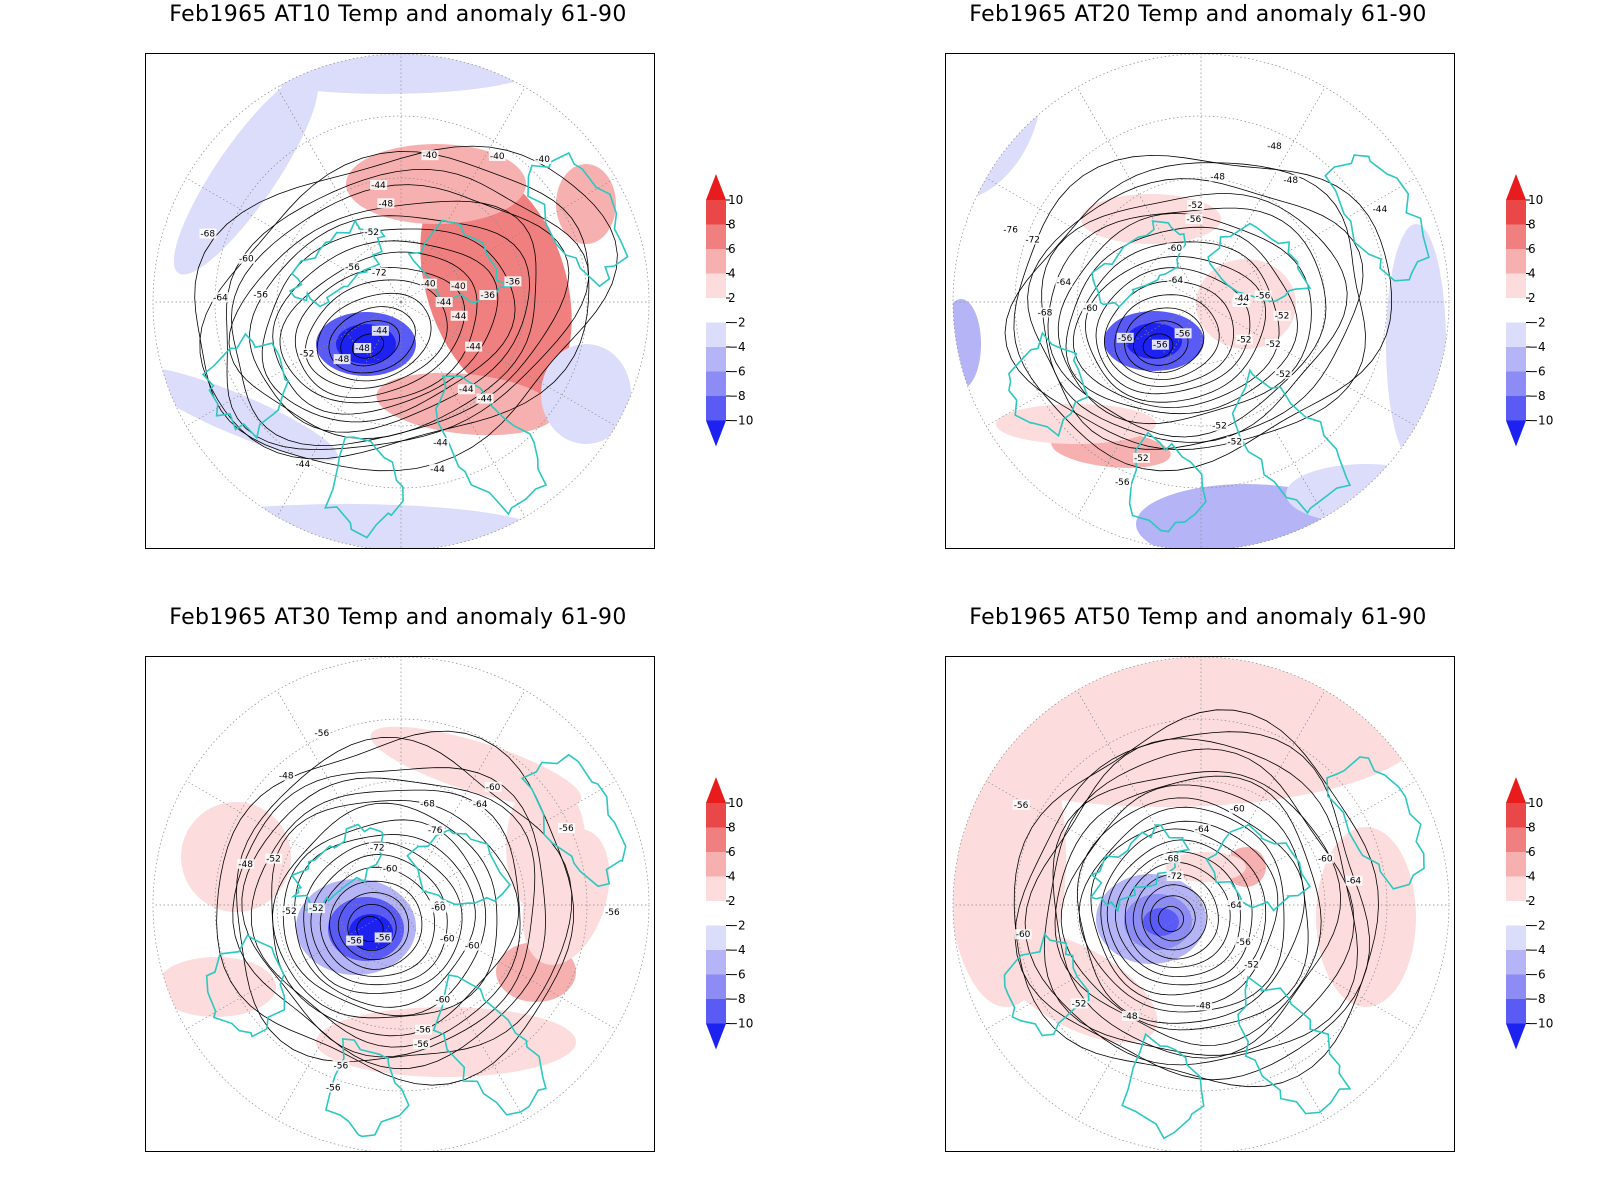  What do you see at coordinates (398, 14) in the screenshot?
I see `panel-title: Feb1965 AT10 Temp and anomaly 61-90` at bounding box center [398, 14].